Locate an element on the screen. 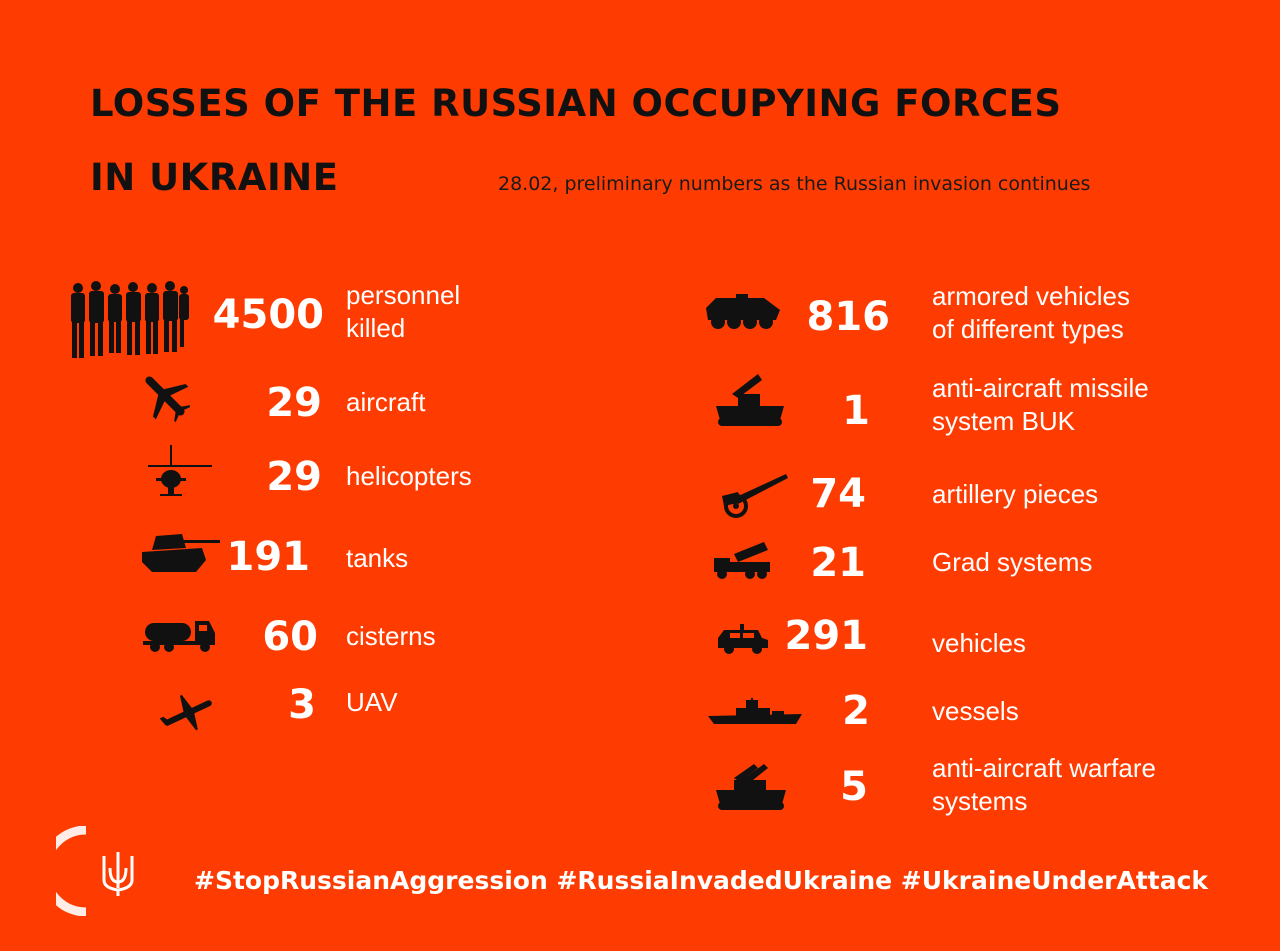  artillery-label: artillery pieces is located at coordinates (1015, 494).